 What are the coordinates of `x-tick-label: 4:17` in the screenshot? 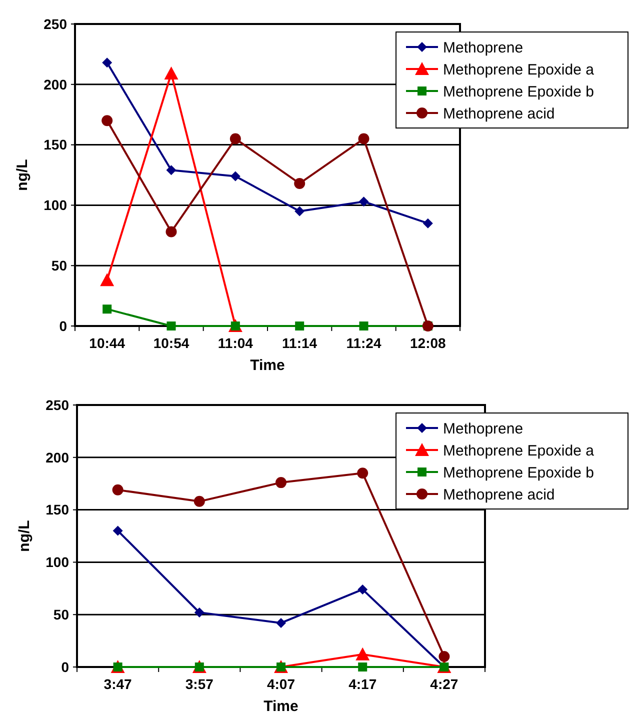 It's located at (362, 684).